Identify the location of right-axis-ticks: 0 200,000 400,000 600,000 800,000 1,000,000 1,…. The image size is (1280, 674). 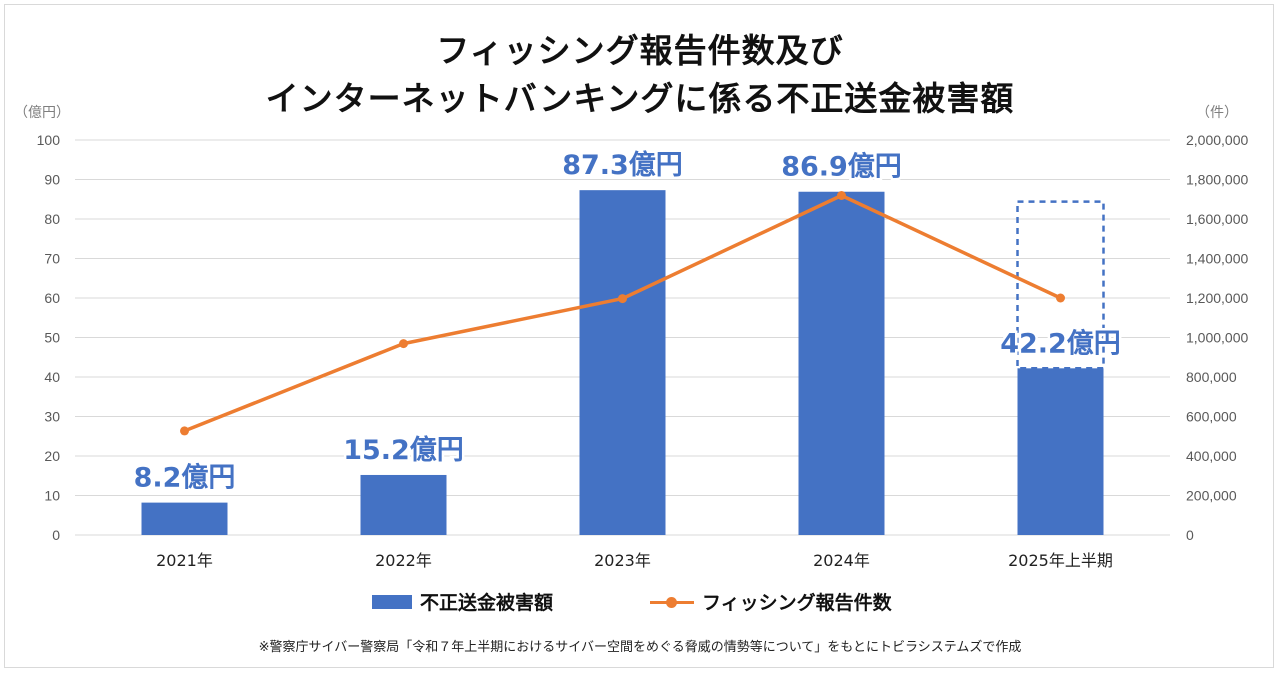
(1217, 337).